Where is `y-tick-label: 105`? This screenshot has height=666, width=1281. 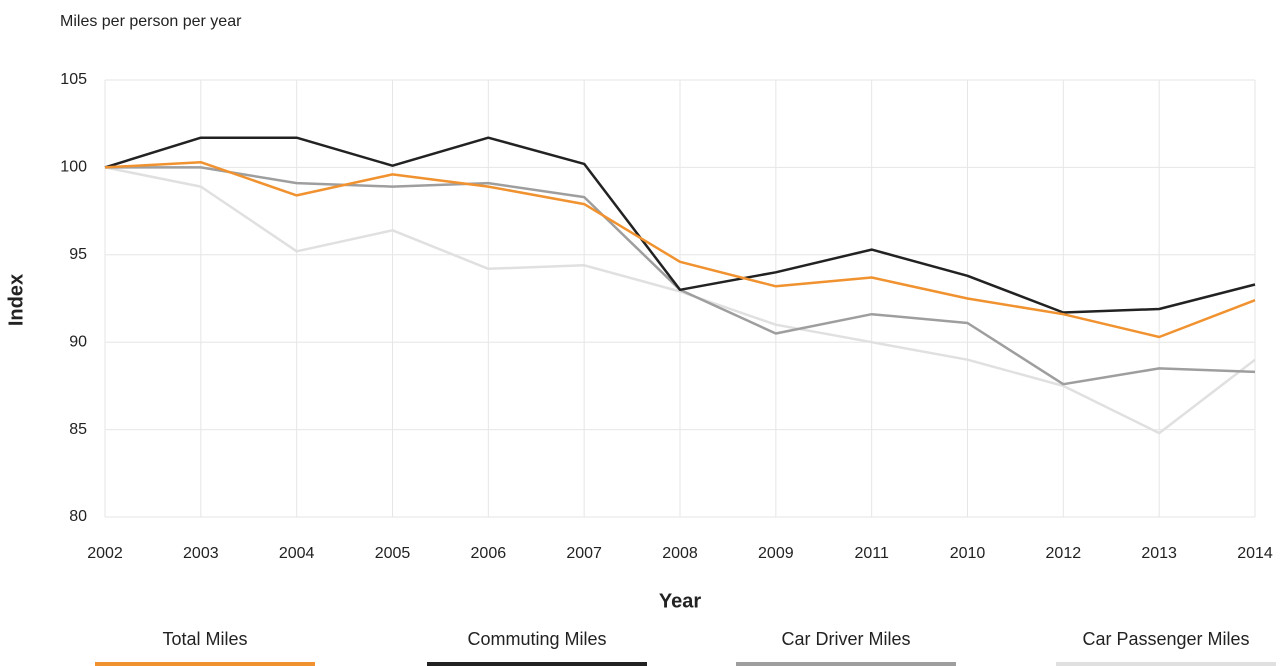 y-tick-label: 105 is located at coordinates (73, 79).